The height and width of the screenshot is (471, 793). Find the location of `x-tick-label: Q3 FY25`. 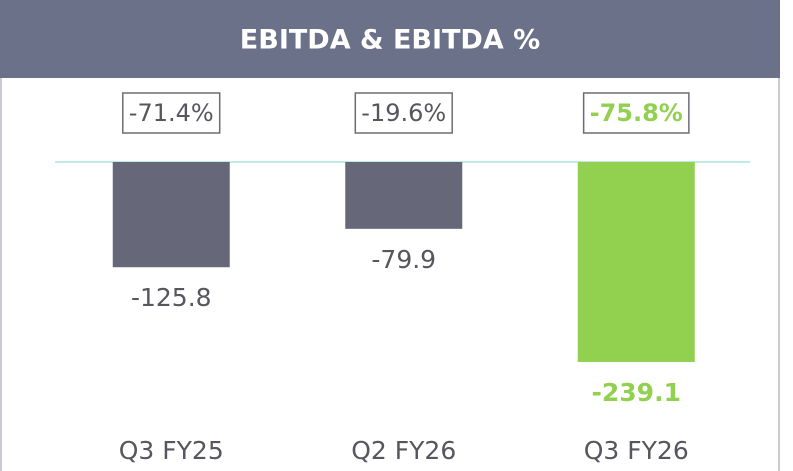

x-tick-label: Q3 FY25 is located at coordinates (171, 450).